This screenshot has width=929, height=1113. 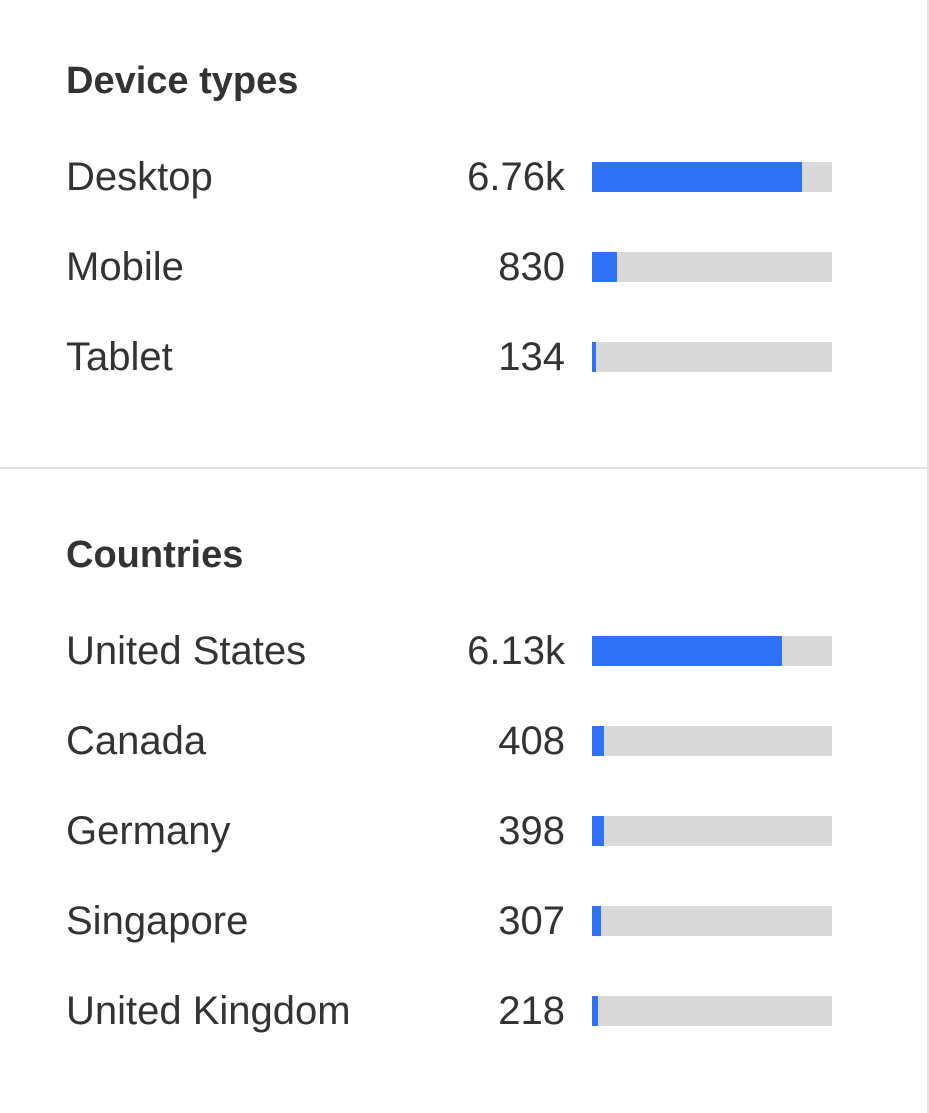 I want to click on device-label: Mobile, so click(x=125, y=267).